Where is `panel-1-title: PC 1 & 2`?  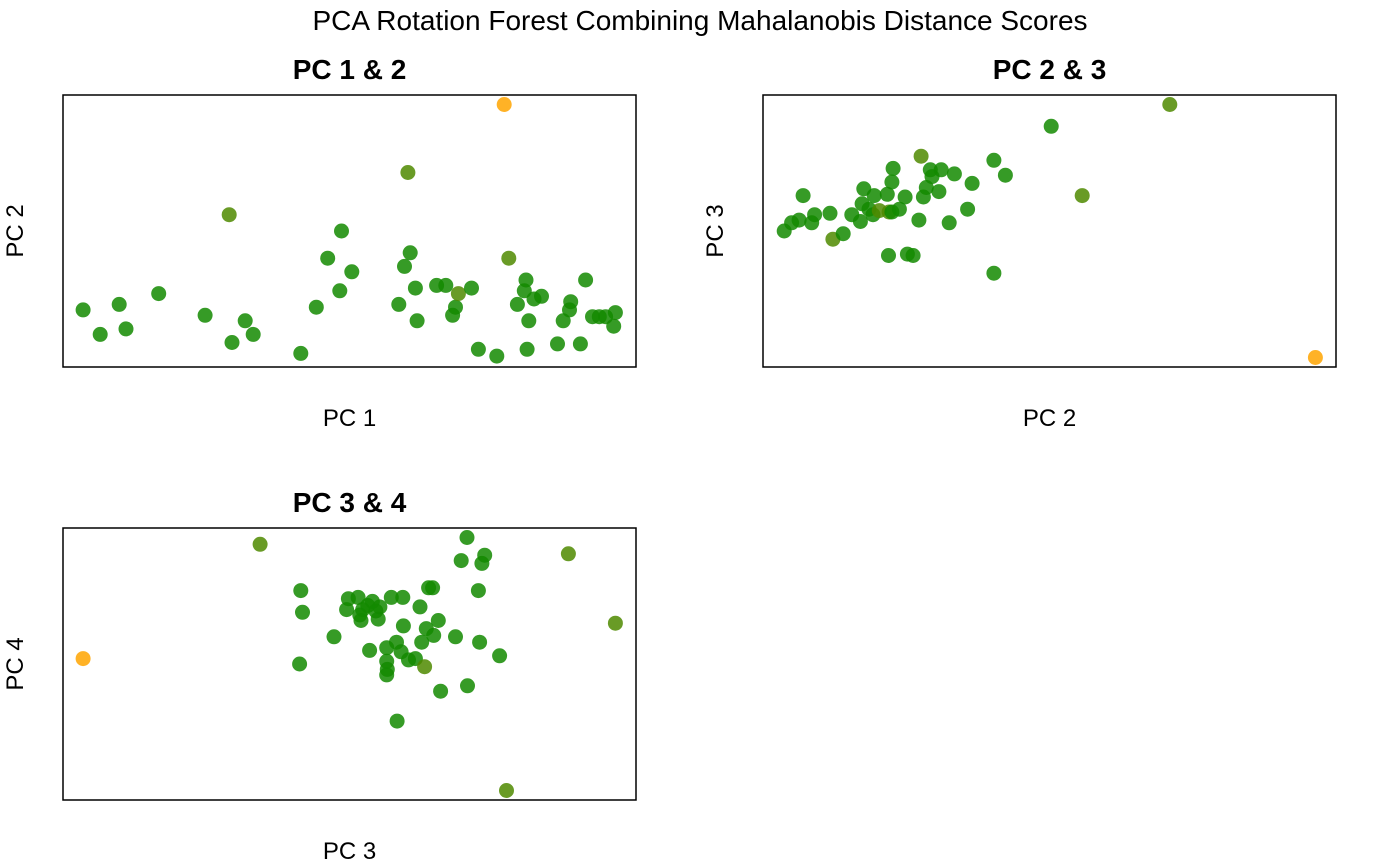 panel-1-title: PC 1 & 2 is located at coordinates (350, 69).